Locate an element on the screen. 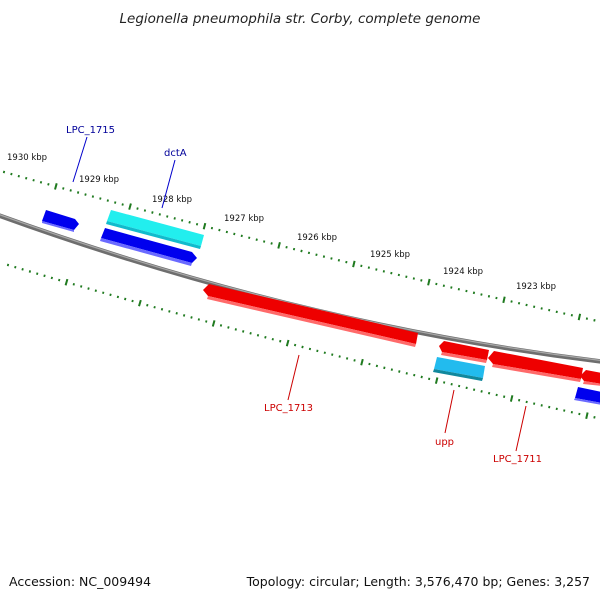 The height and width of the screenshot is (600, 600). gene-label-lpc-1711: LPC_1711 is located at coordinates (517, 459).